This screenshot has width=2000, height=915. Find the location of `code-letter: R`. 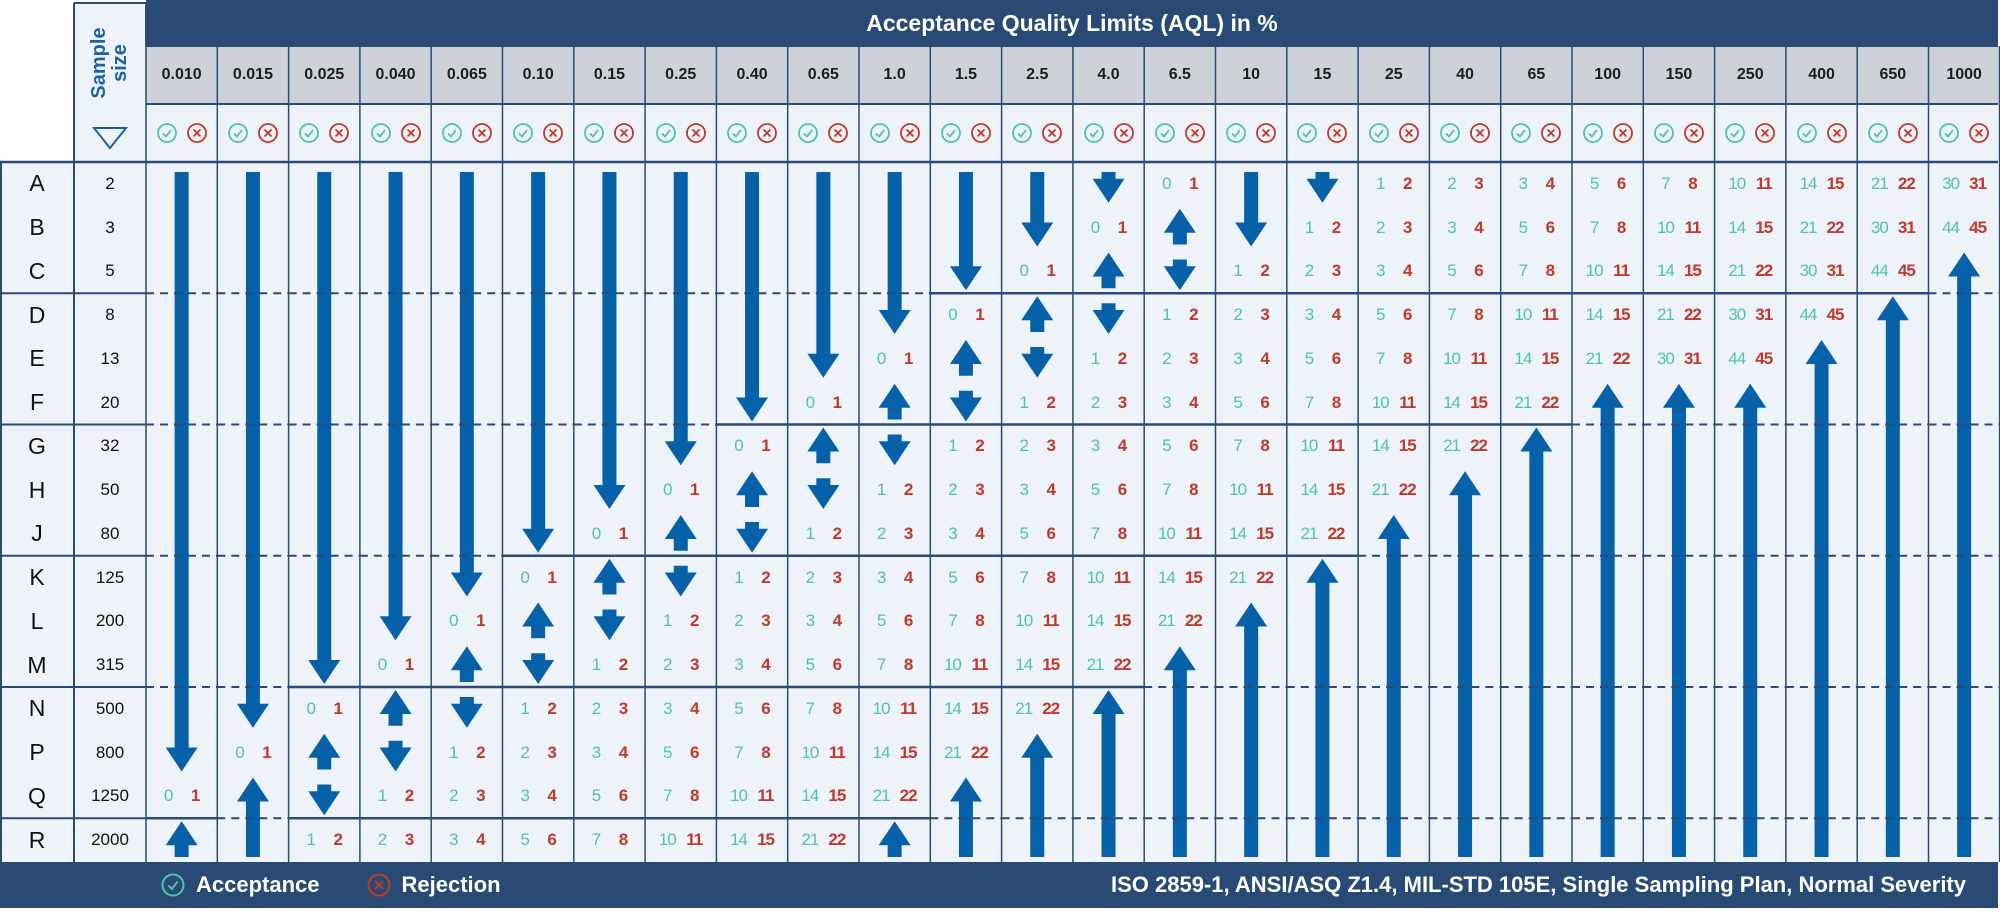

code-letter: R is located at coordinates (37, 840).